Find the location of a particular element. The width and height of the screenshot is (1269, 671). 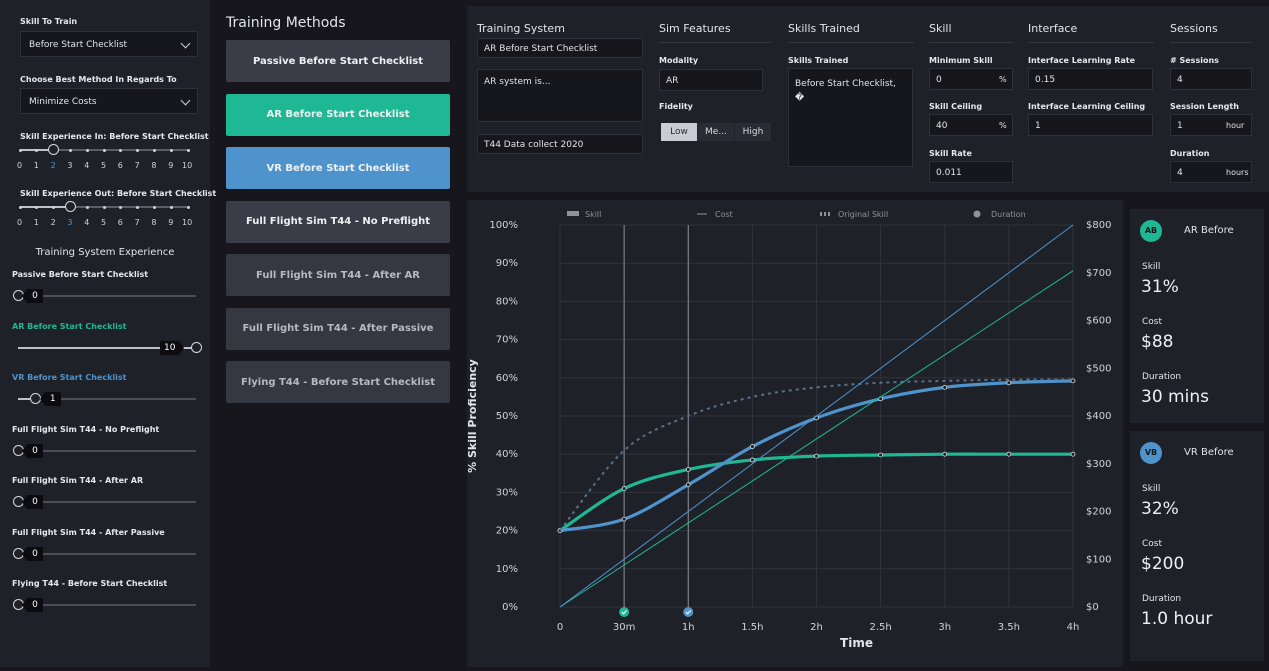

fidelity-high-button: High is located at coordinates (753, 132).